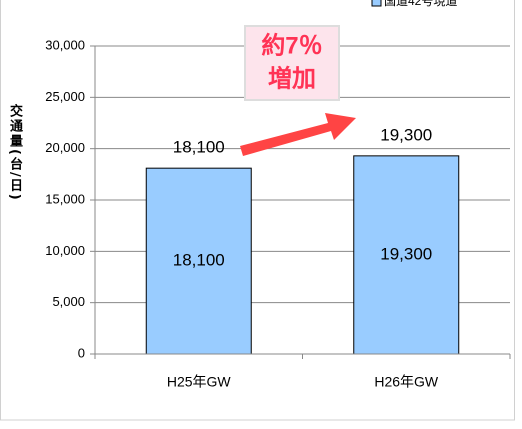  What do you see at coordinates (292, 78) in the screenshot?
I see `annotation-text: 増加` at bounding box center [292, 78].